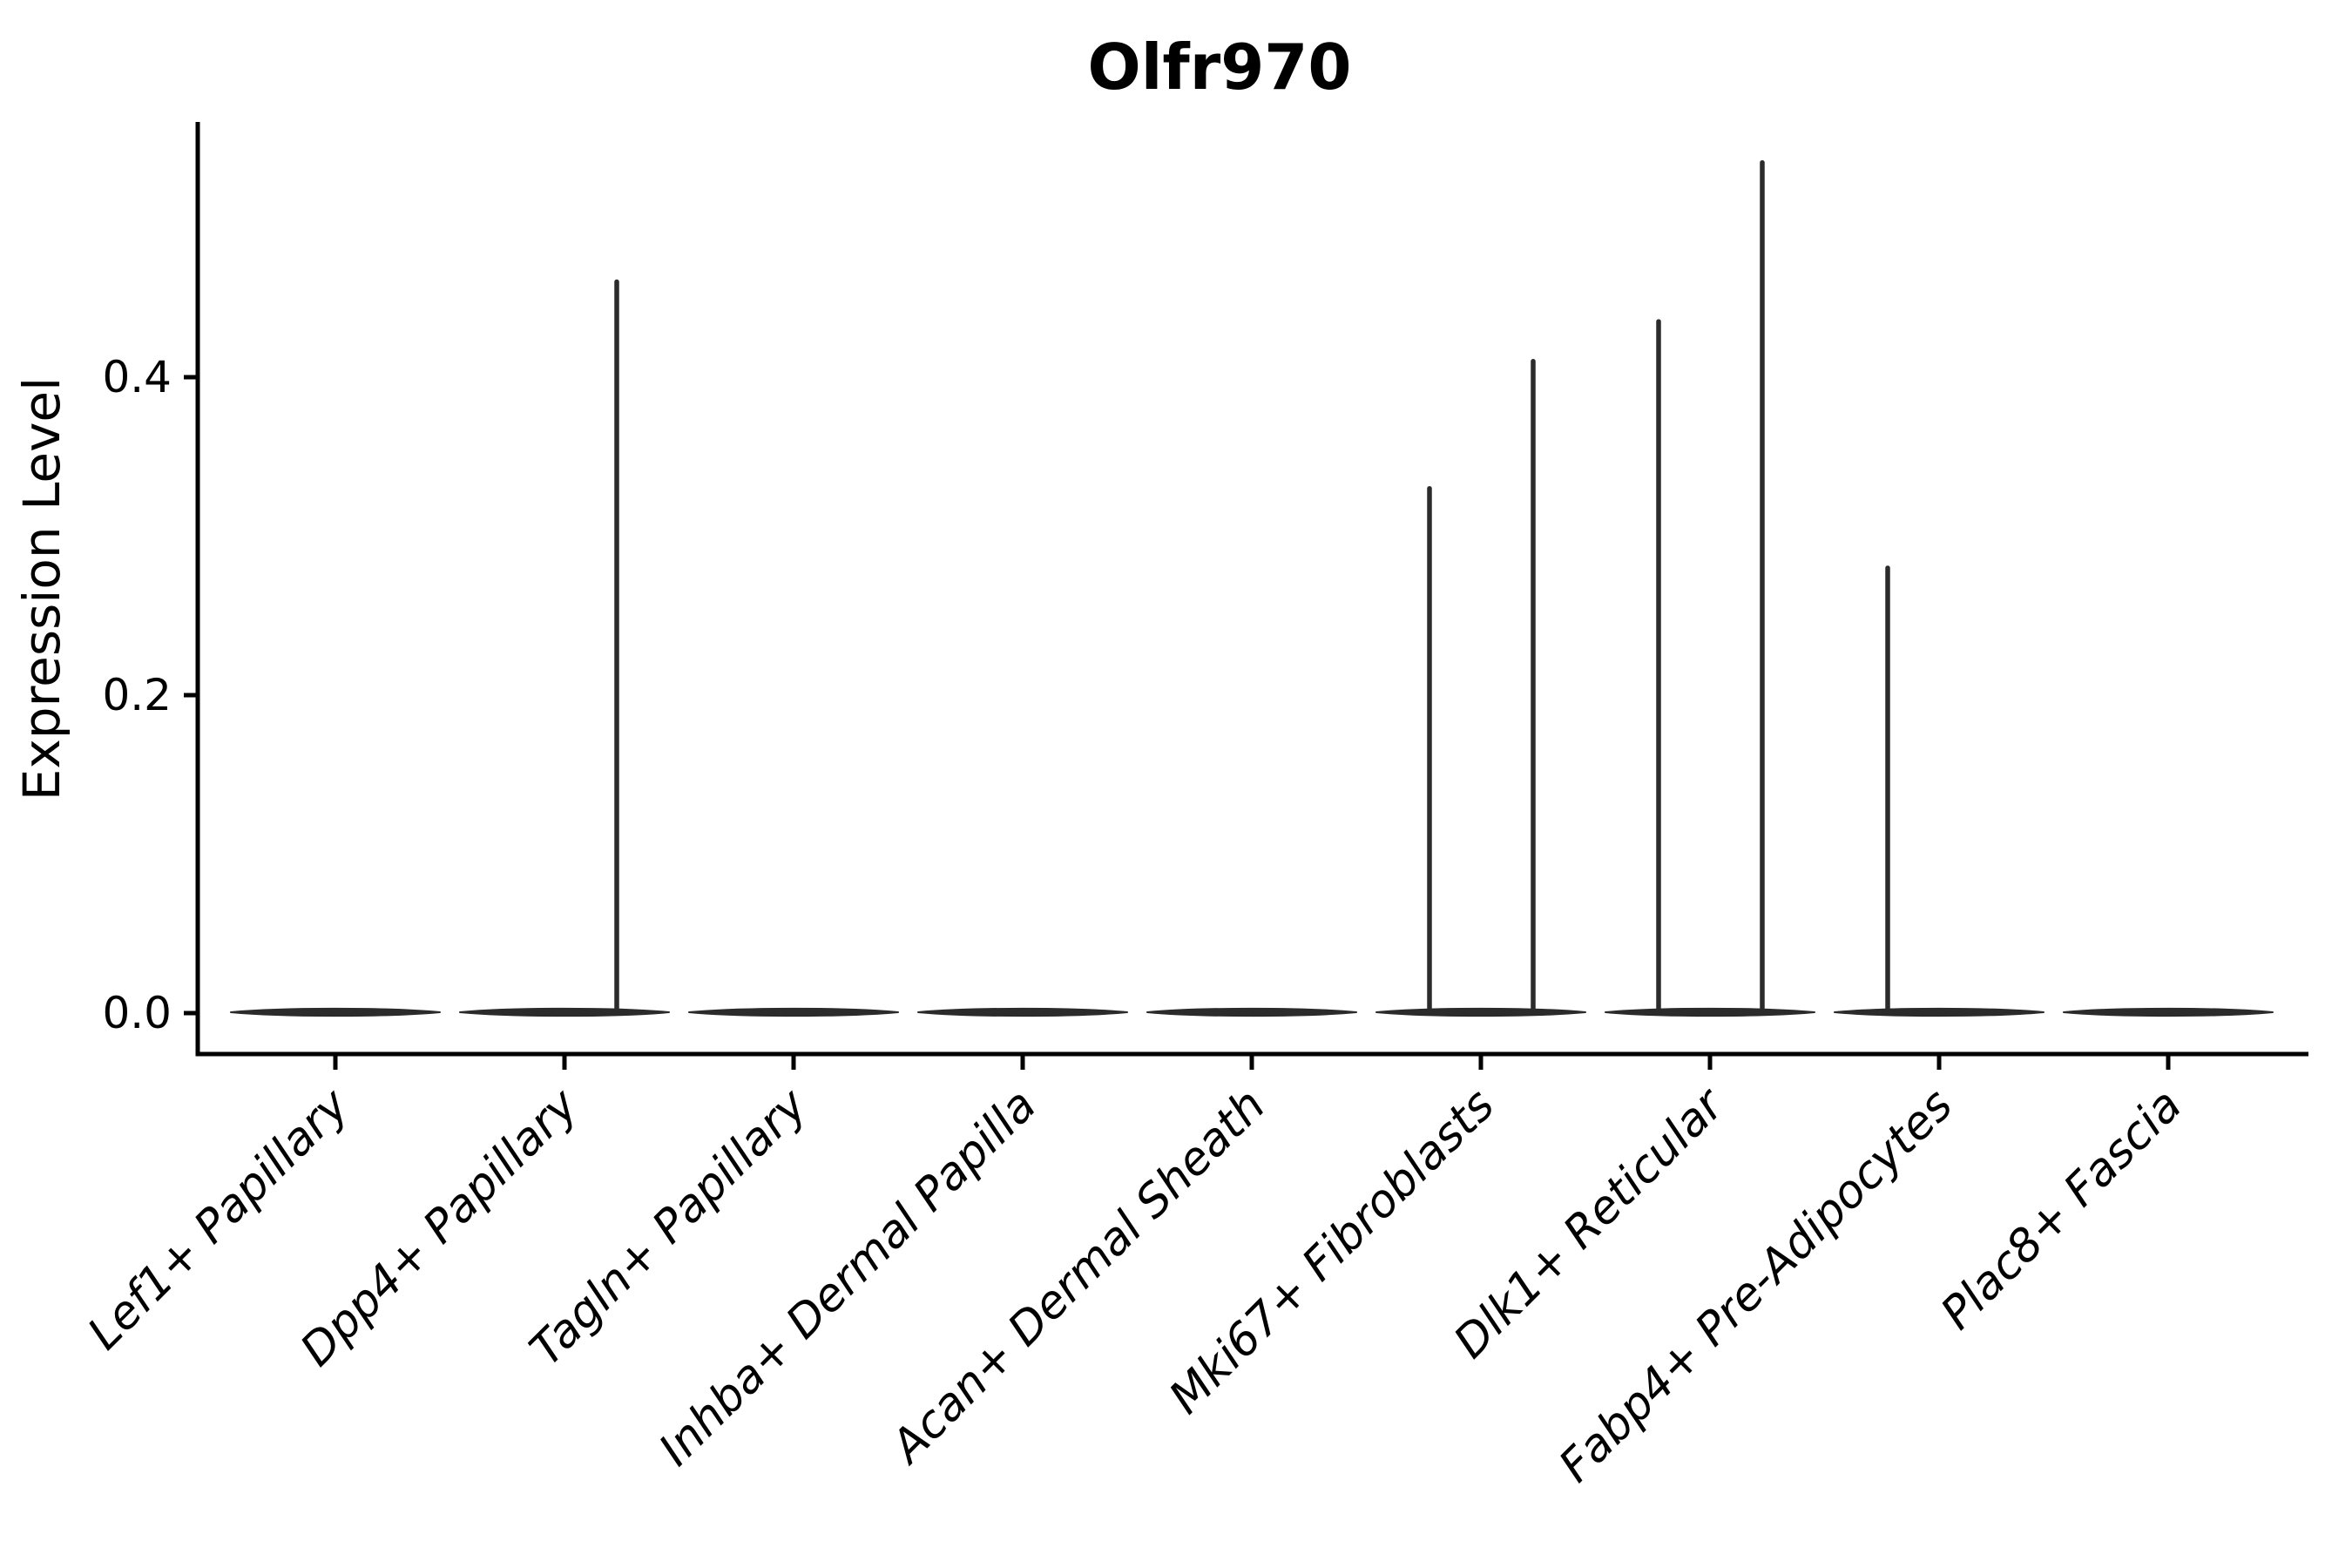 This screenshot has width=2352, height=1568. What do you see at coordinates (1756, 1286) in the screenshot?
I see `x-tick-label: Fabp4+ Pre-Adipocytes` at bounding box center [1756, 1286].